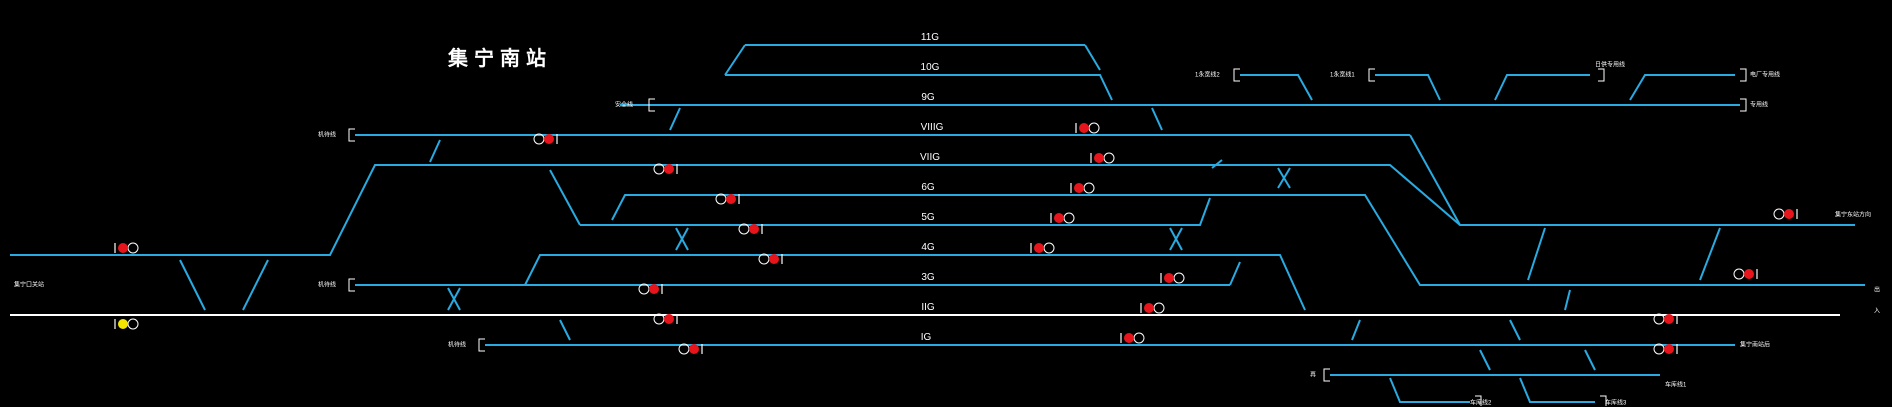  Describe the element at coordinates (682, 239) in the screenshot. I see `crossover-5G-4G-b` at that location.